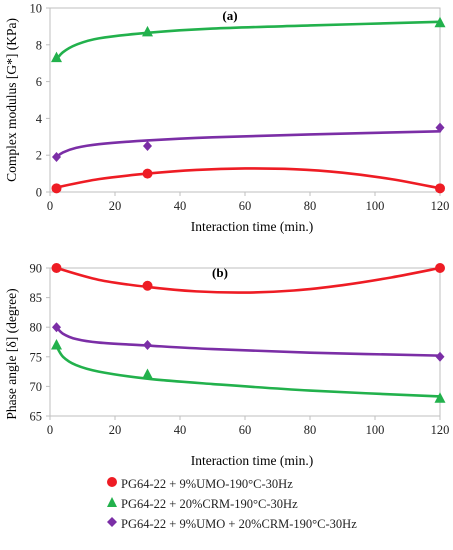  I want to click on legend-item: PG64-22 + 20%CRM-190°C-30Hz, so click(230, 504).